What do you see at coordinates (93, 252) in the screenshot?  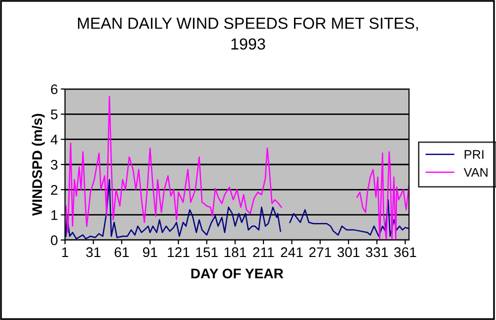 I see `x-tick-label: 31` at bounding box center [93, 252].